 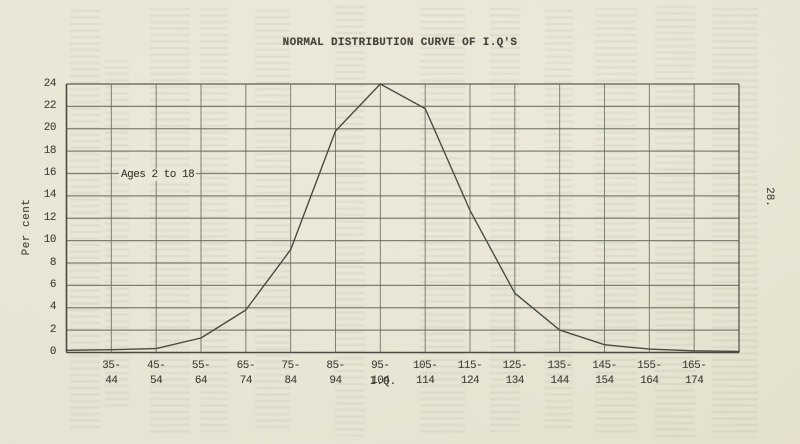 What do you see at coordinates (53, 284) in the screenshot?
I see `y-axis-tick-label: 6` at bounding box center [53, 284].